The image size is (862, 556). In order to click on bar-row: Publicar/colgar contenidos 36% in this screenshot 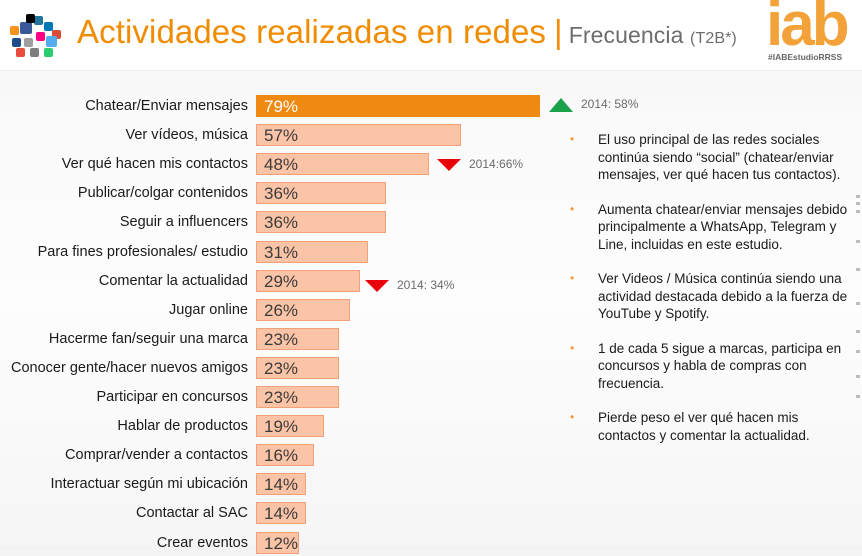, I will do `click(280, 194)`.